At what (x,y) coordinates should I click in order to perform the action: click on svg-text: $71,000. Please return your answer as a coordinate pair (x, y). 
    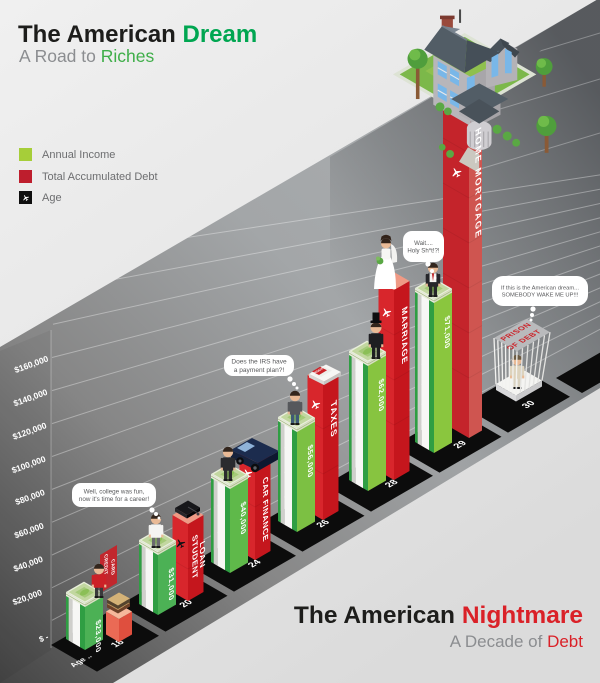
    Looking at the image, I should click on (447, 332).